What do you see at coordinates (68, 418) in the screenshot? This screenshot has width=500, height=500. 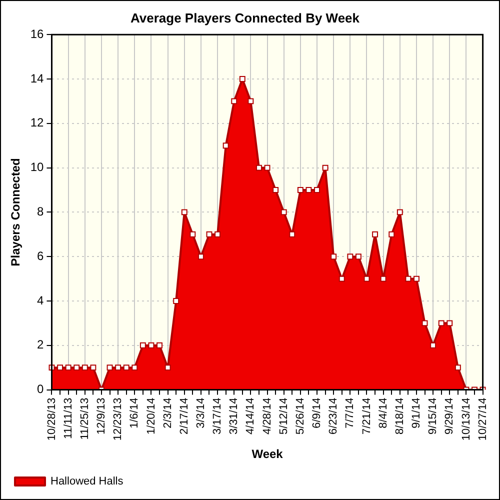 I see `x-tick-label: 11/11/13` at bounding box center [68, 418].